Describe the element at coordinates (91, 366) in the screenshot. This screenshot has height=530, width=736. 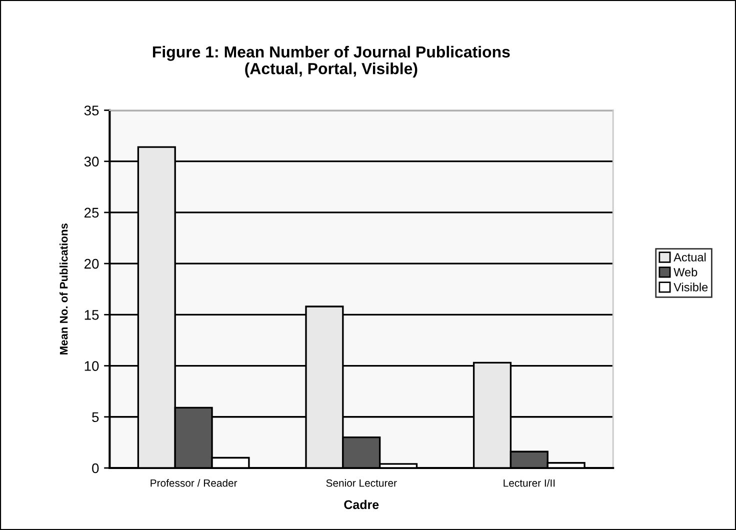
I see `y-tick-label: 10` at that location.